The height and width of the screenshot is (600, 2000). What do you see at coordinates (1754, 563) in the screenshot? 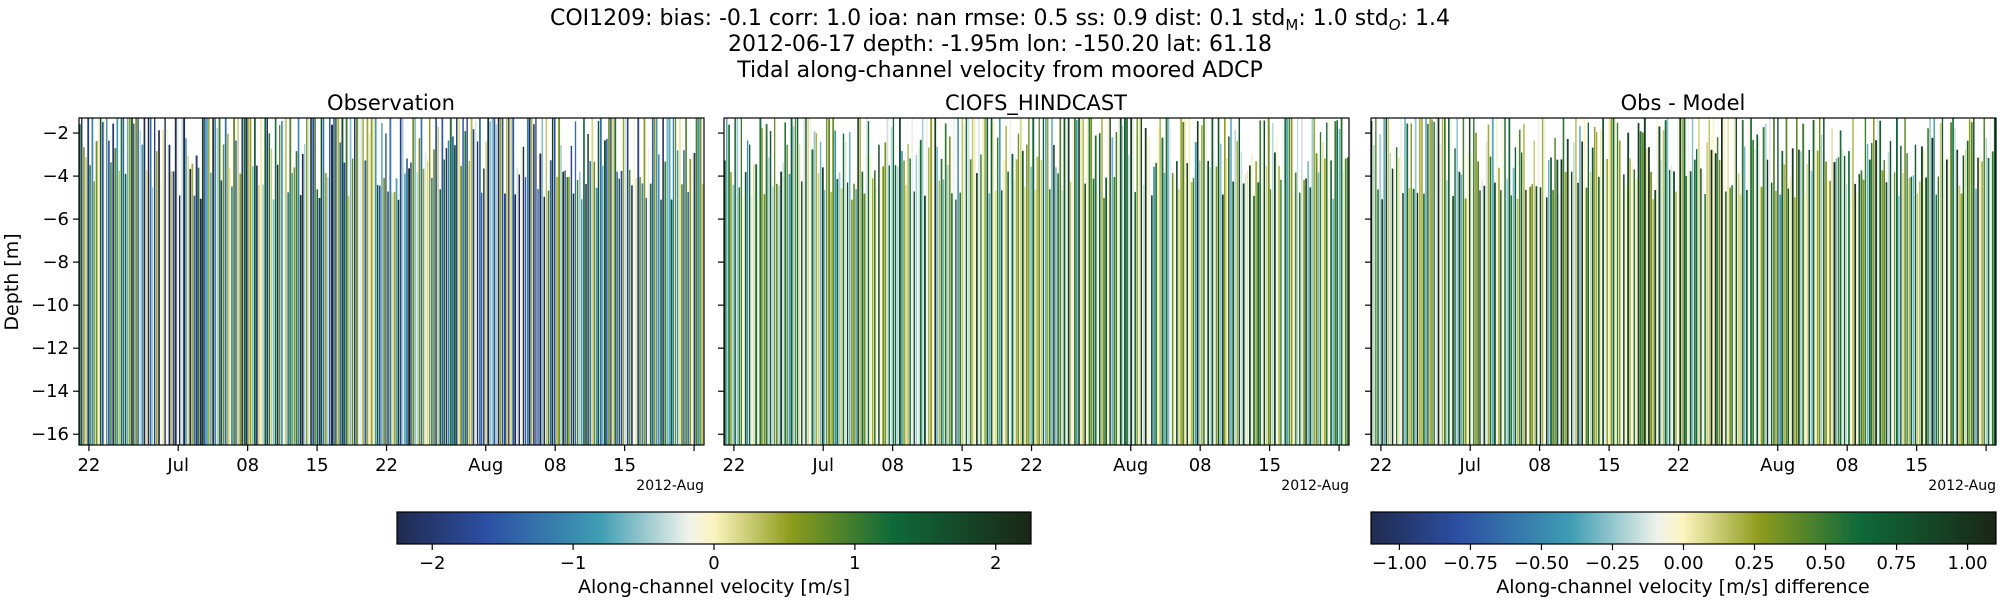
I see `colorbar-tick-label: 0.25` at bounding box center [1754, 563].